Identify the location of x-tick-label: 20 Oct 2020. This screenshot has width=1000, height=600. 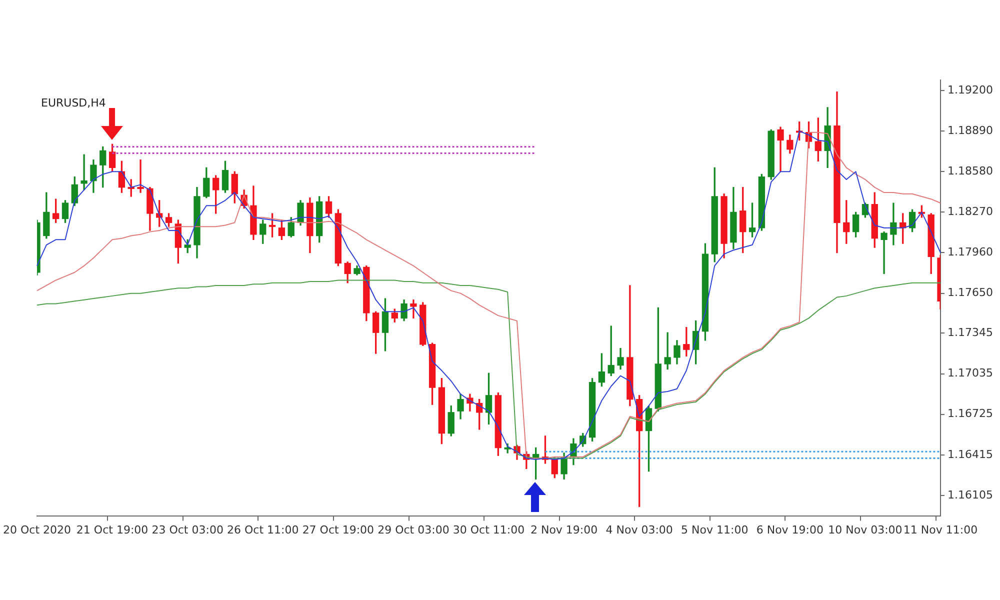
(37, 529).